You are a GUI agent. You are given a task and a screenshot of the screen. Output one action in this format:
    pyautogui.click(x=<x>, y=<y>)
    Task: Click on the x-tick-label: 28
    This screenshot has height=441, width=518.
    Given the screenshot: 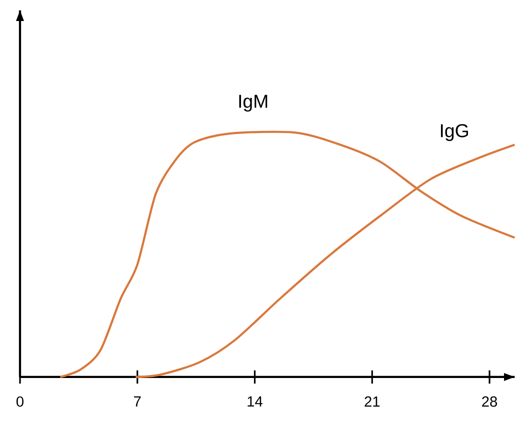 What is the action you would take?
    pyautogui.click(x=490, y=401)
    